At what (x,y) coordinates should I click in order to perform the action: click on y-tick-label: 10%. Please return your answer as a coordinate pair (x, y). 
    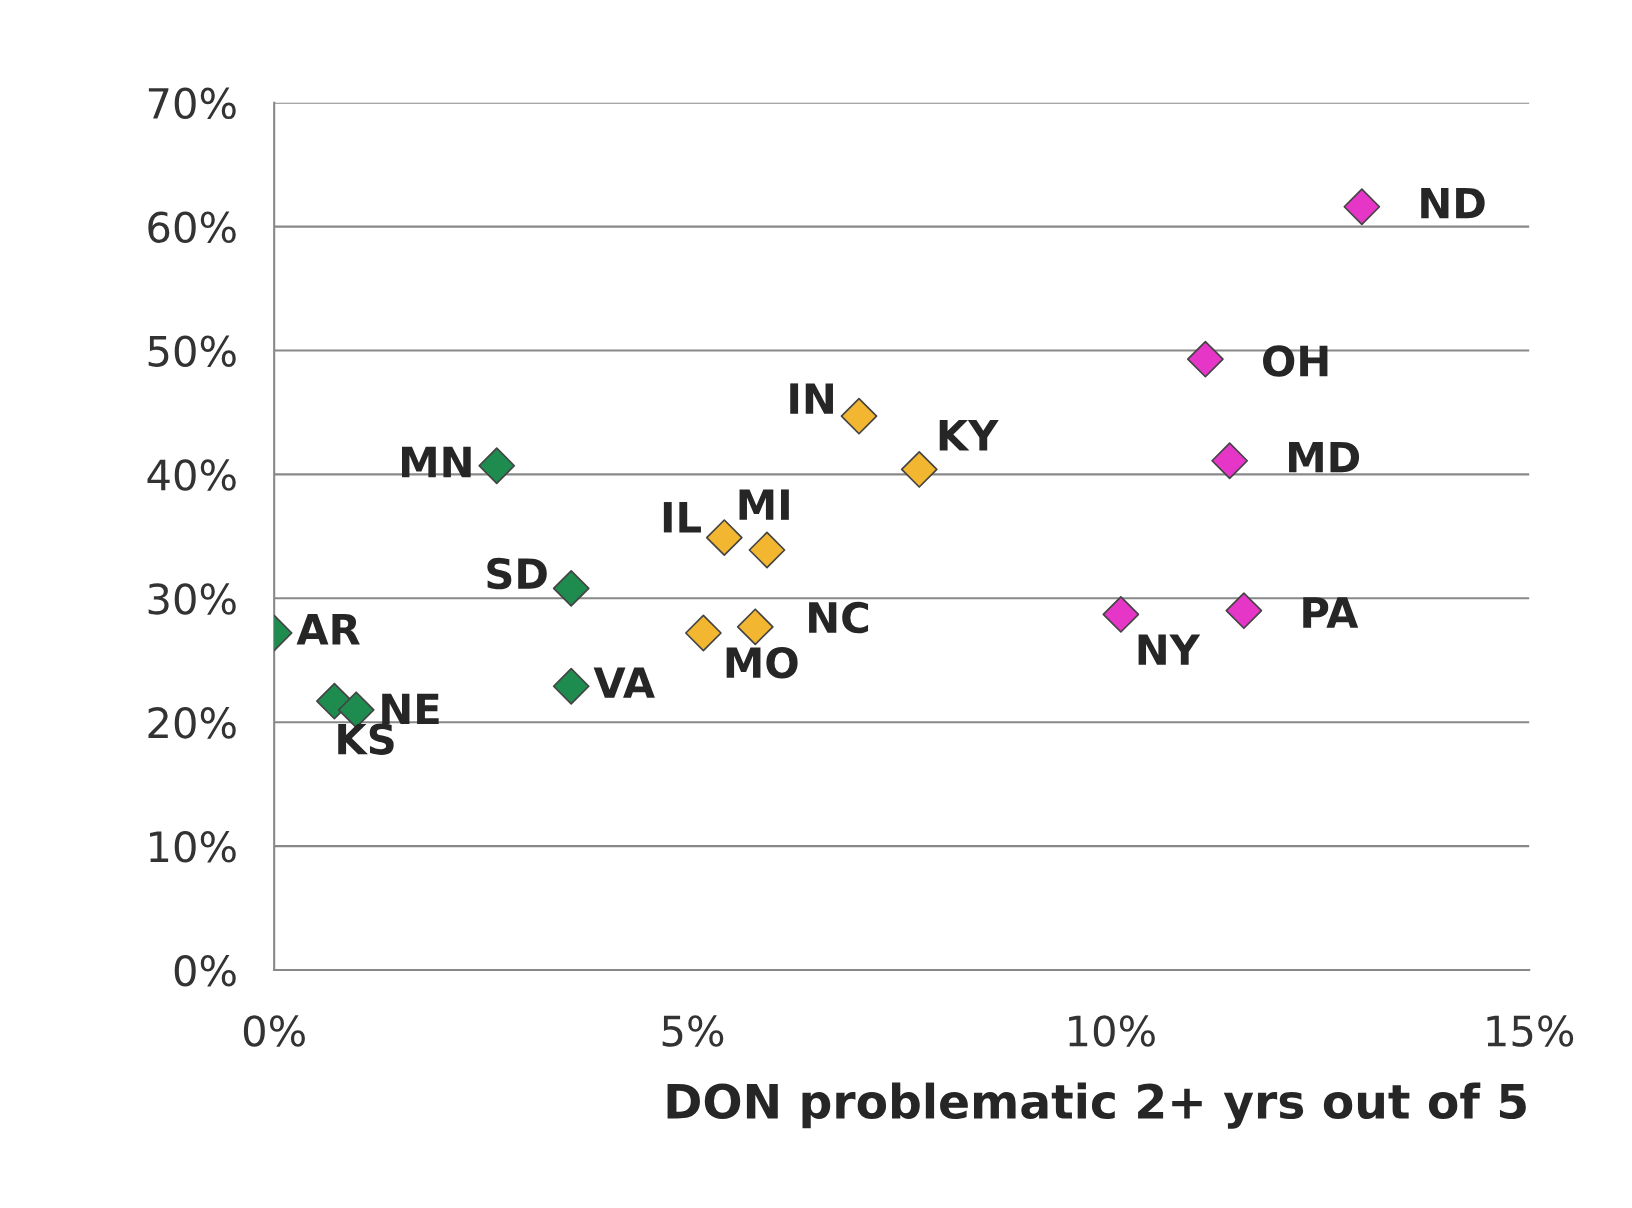
    Looking at the image, I should click on (193, 847).